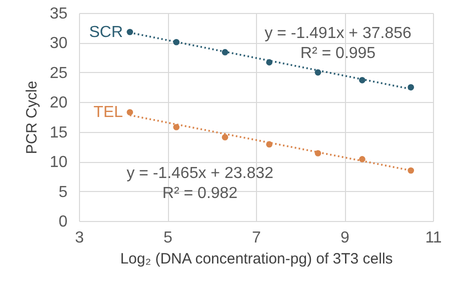  I want to click on x-tick-label: 7, so click(257, 238).